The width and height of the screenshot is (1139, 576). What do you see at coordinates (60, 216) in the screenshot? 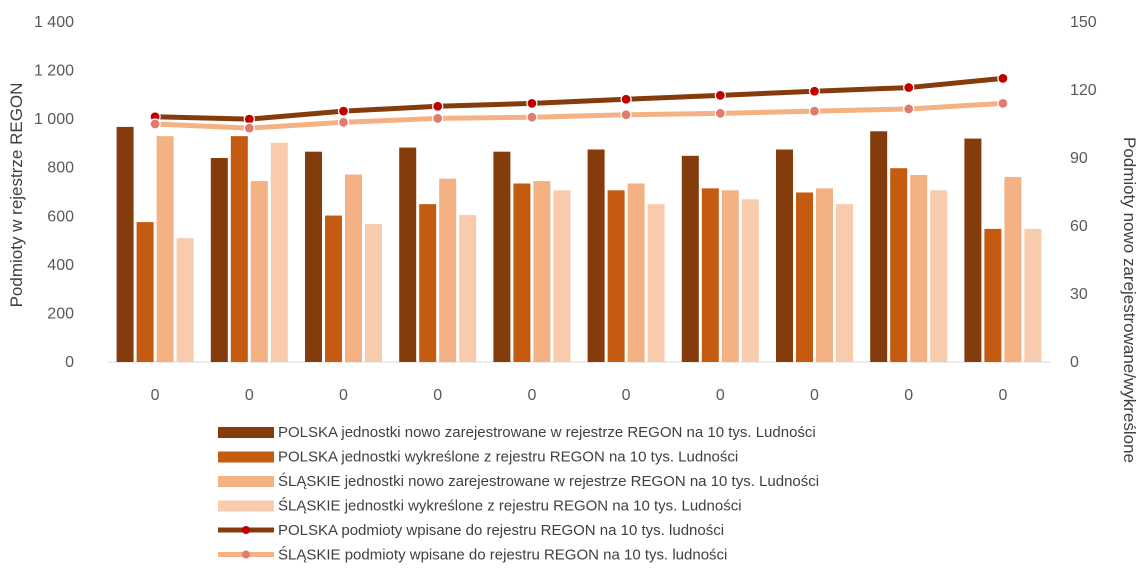
I see `y-tick-label: 600` at bounding box center [60, 216].